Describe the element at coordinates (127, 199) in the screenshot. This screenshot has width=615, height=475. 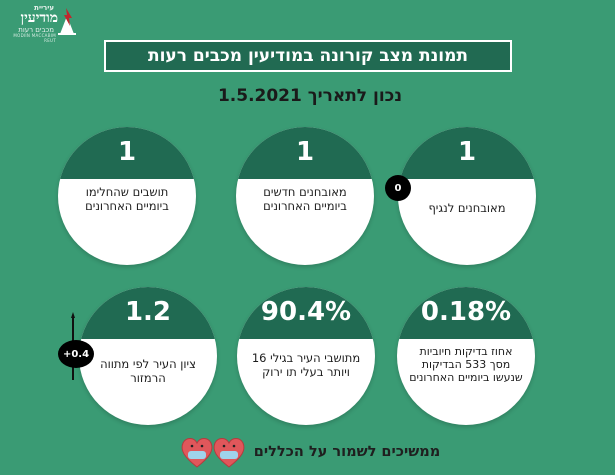
I see `stat-label: תושבים שהחלימו ביומיים האחרונים` at that location.